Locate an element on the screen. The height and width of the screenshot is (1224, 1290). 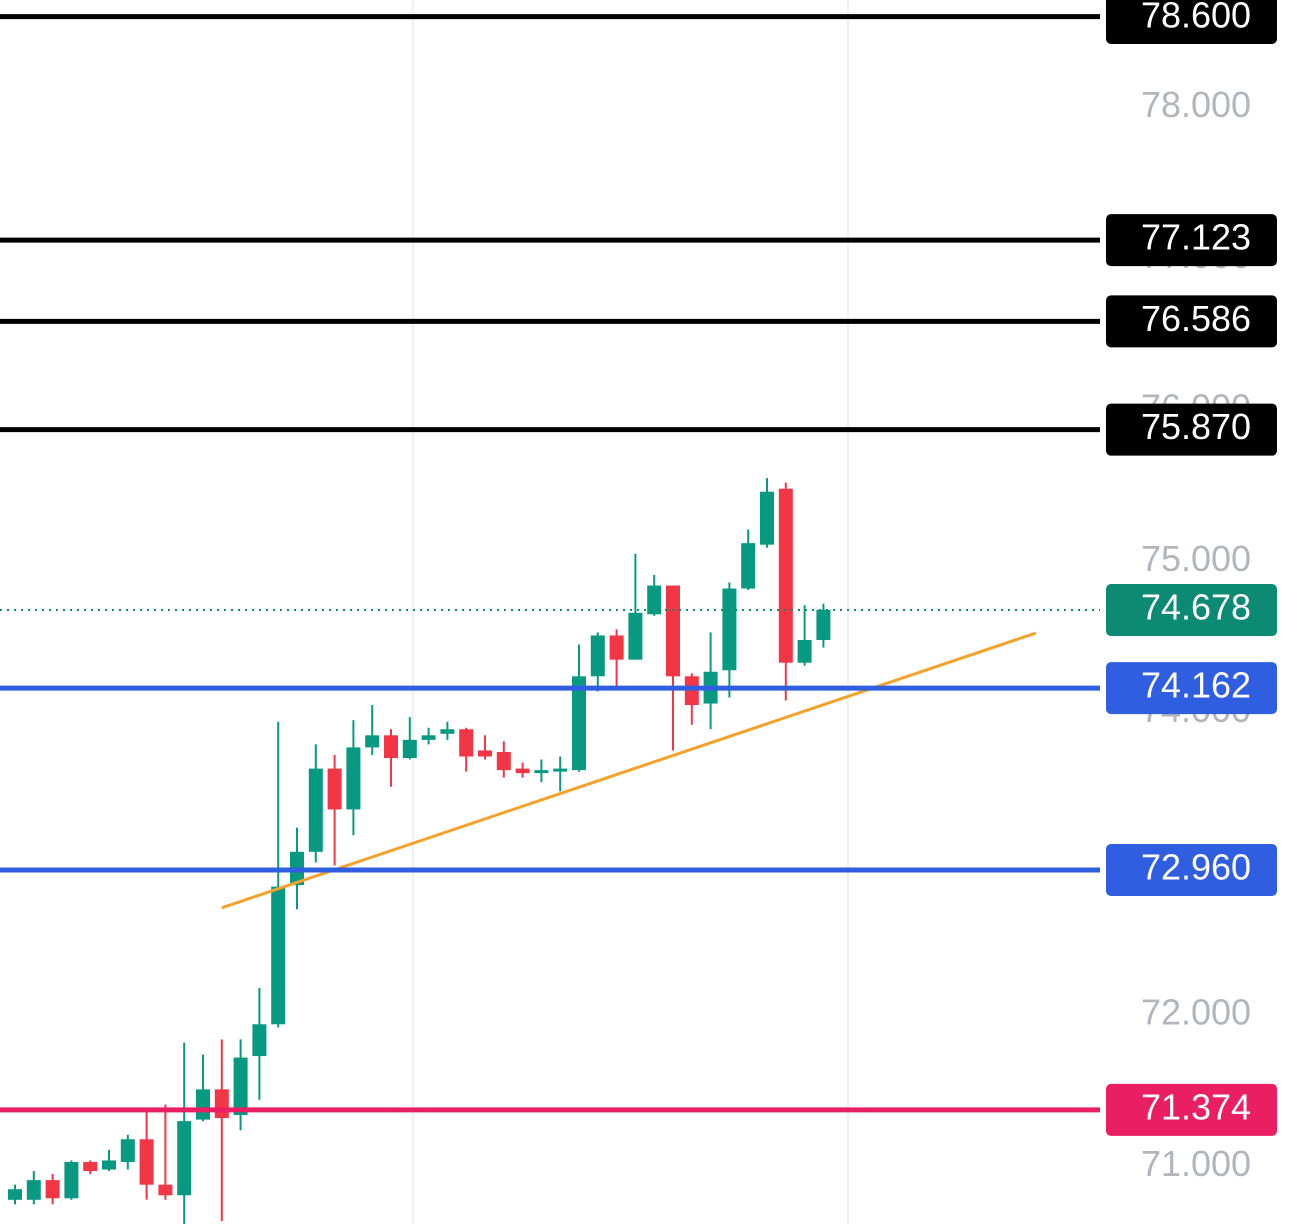
current-price-label-box is located at coordinates (1191, 610).